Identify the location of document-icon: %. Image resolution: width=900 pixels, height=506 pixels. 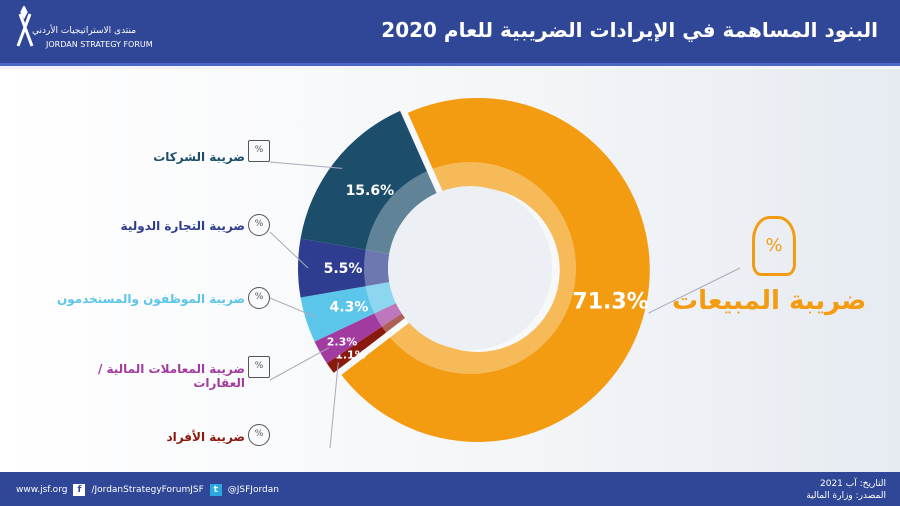
(259, 367).